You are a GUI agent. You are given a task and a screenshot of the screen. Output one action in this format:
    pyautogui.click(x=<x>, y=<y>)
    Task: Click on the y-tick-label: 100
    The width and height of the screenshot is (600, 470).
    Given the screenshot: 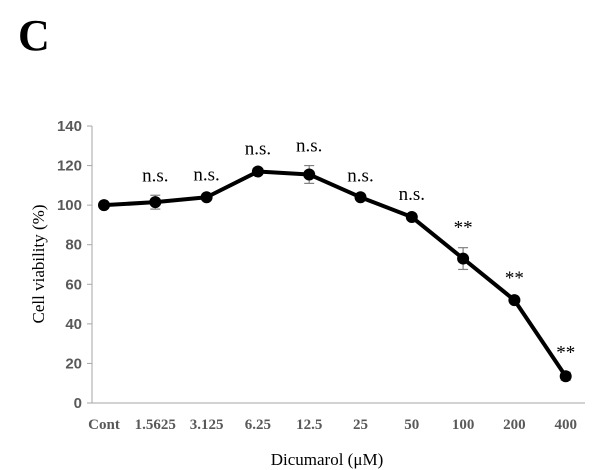 What is the action you would take?
    pyautogui.click(x=69, y=205)
    